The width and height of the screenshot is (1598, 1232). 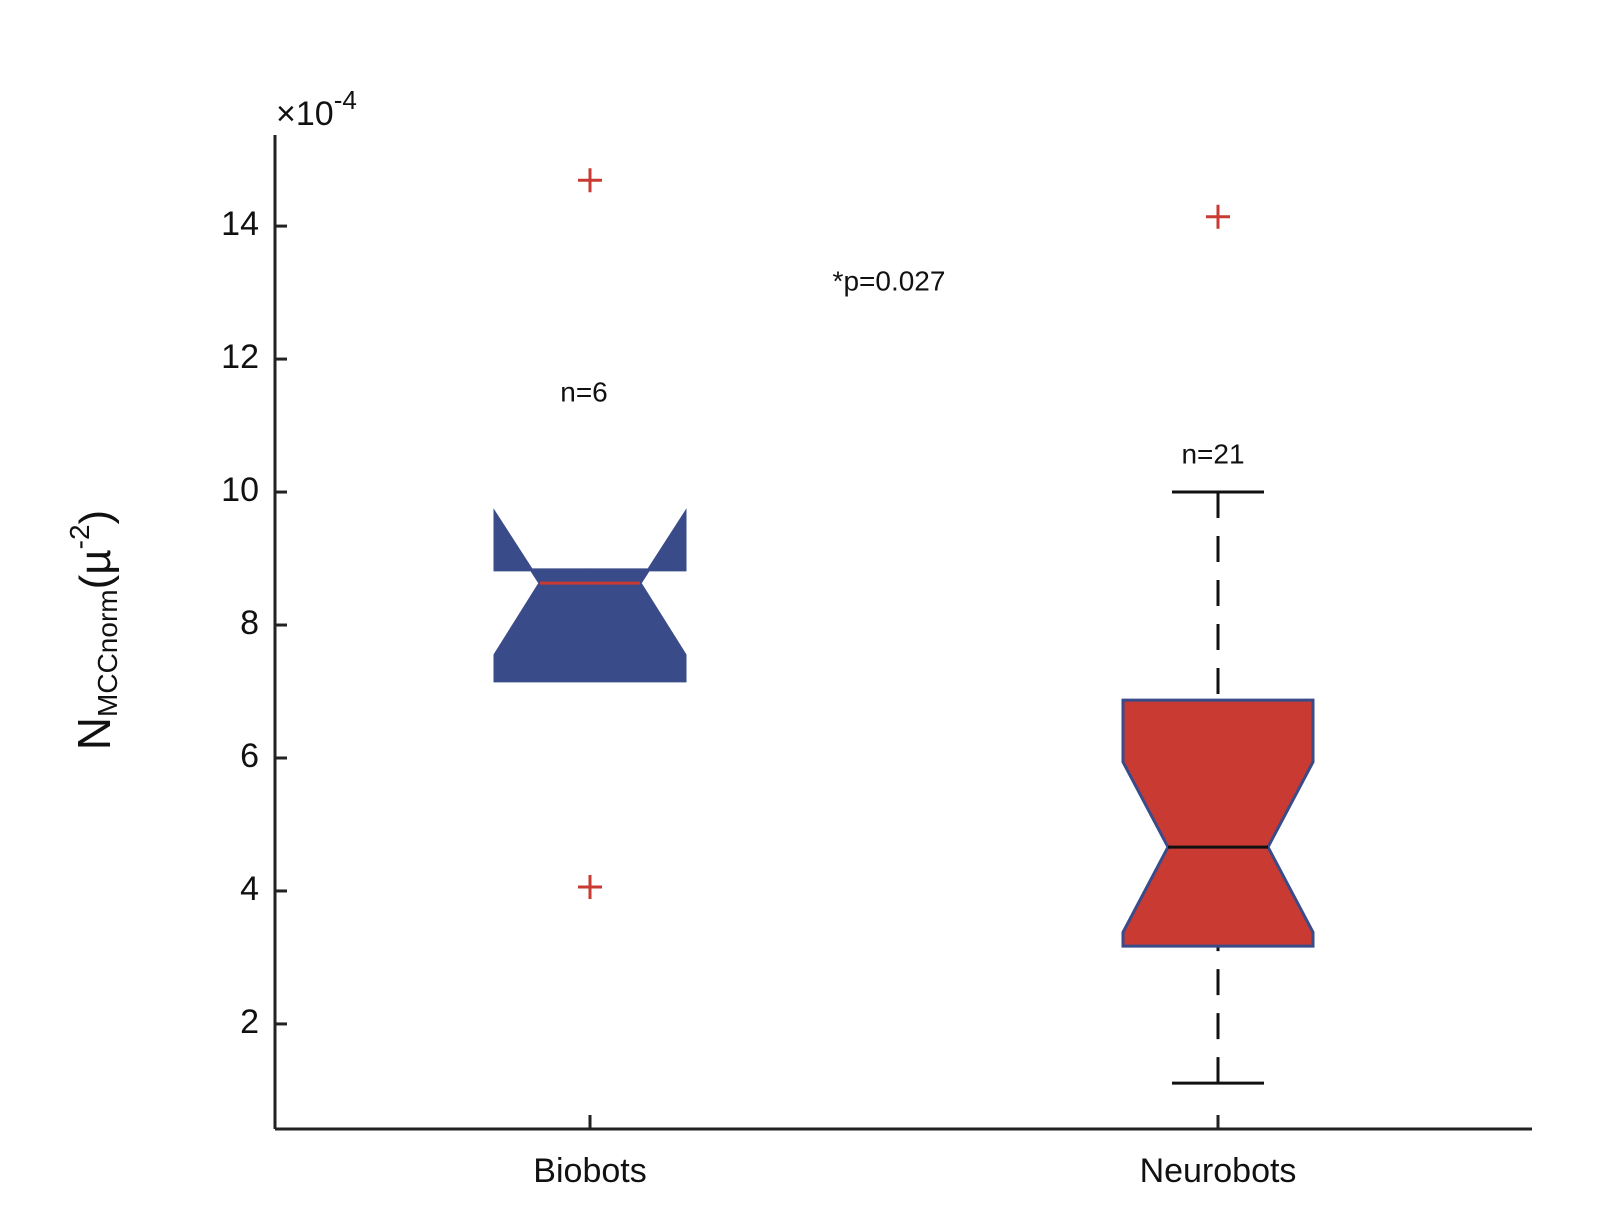 I want to click on ylabel-close: ), so click(x=95, y=517).